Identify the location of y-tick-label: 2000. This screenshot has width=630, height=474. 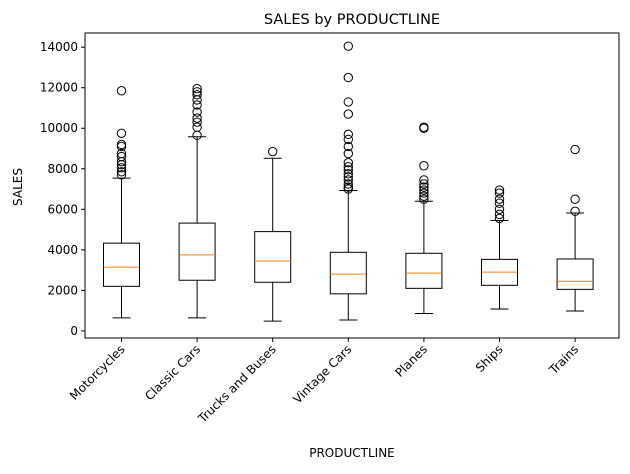
(62, 290).